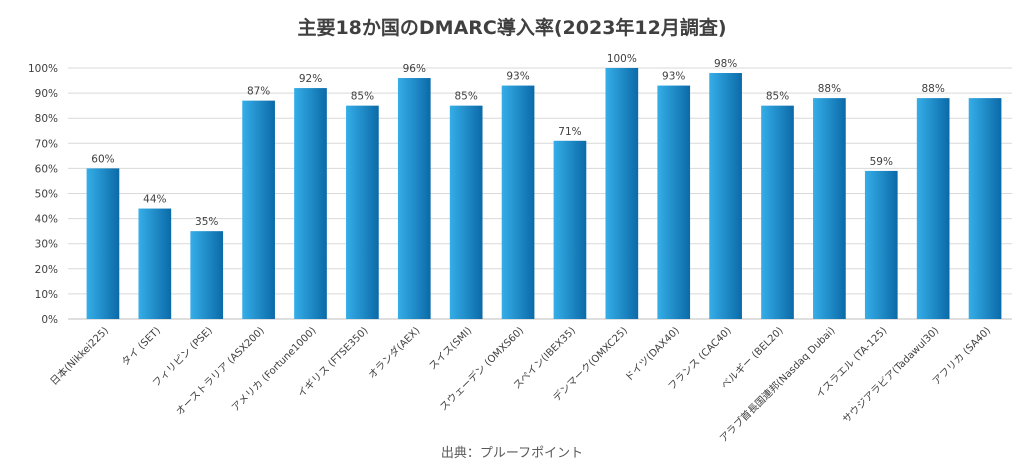 The height and width of the screenshot is (470, 1024). Describe the element at coordinates (79, 356) in the screenshot. I see `x-tick-label: 日本(Nikkei225)` at that location.